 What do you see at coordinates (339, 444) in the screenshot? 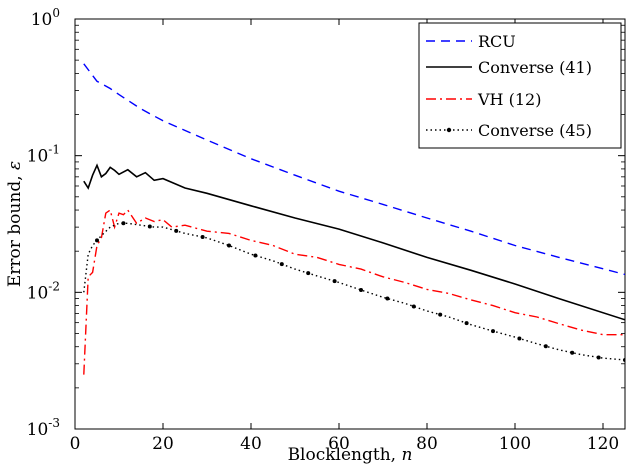
I see `x-tick-label: 60` at bounding box center [339, 444].